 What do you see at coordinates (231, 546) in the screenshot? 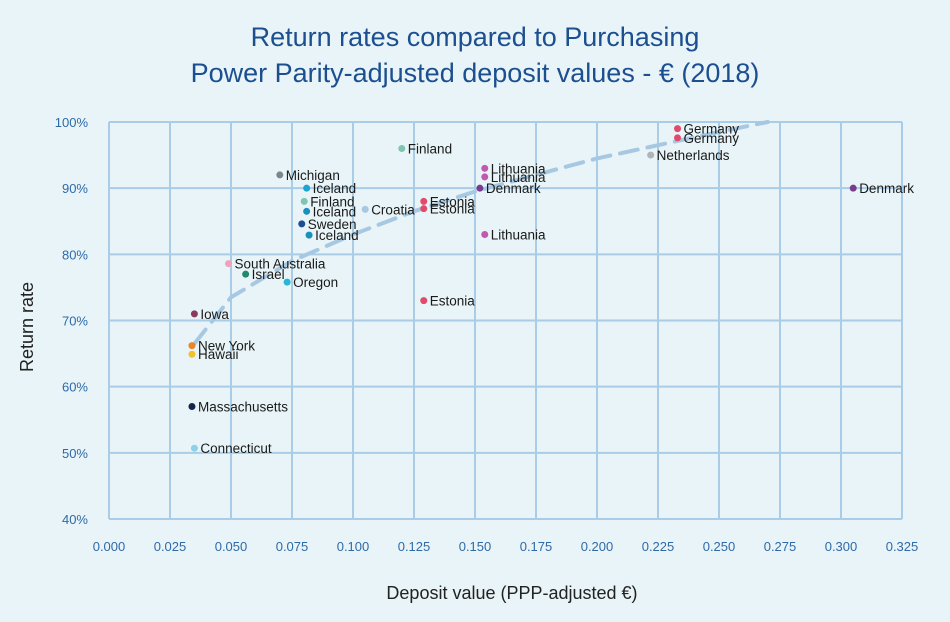
I see `x-tick-label: 0.050` at bounding box center [231, 546].